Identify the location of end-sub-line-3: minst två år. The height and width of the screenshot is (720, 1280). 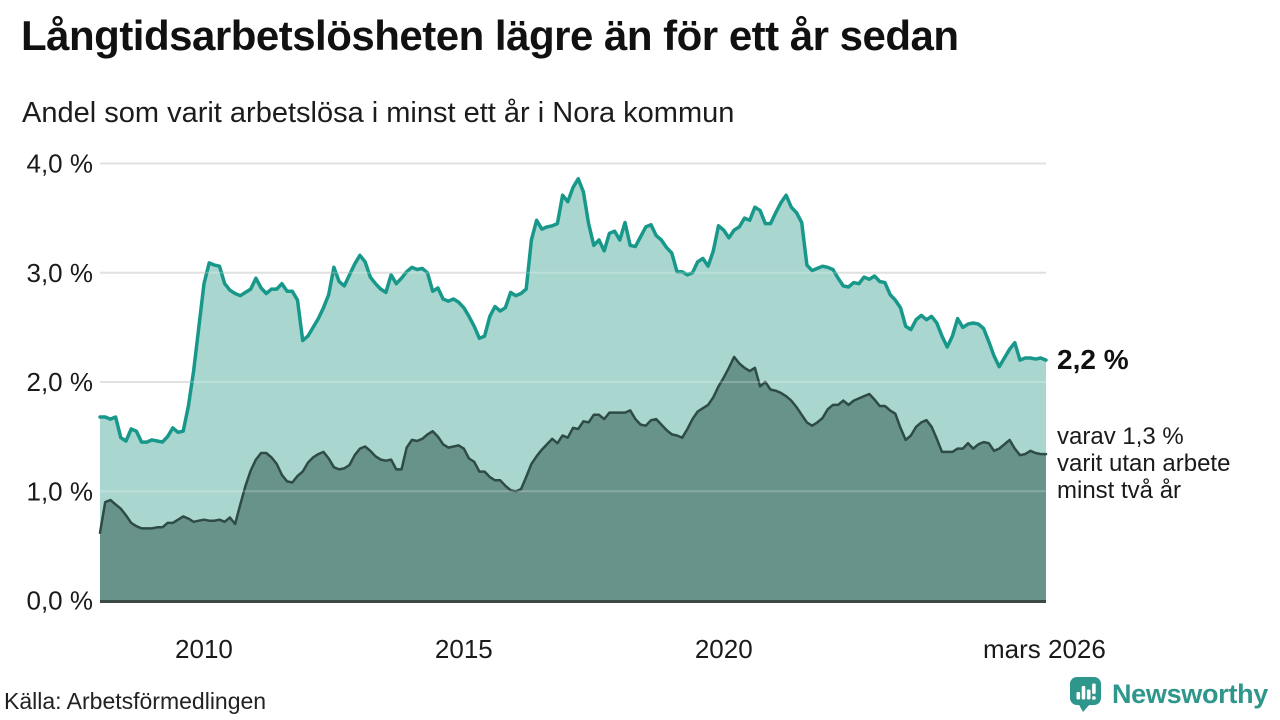
(1119, 490).